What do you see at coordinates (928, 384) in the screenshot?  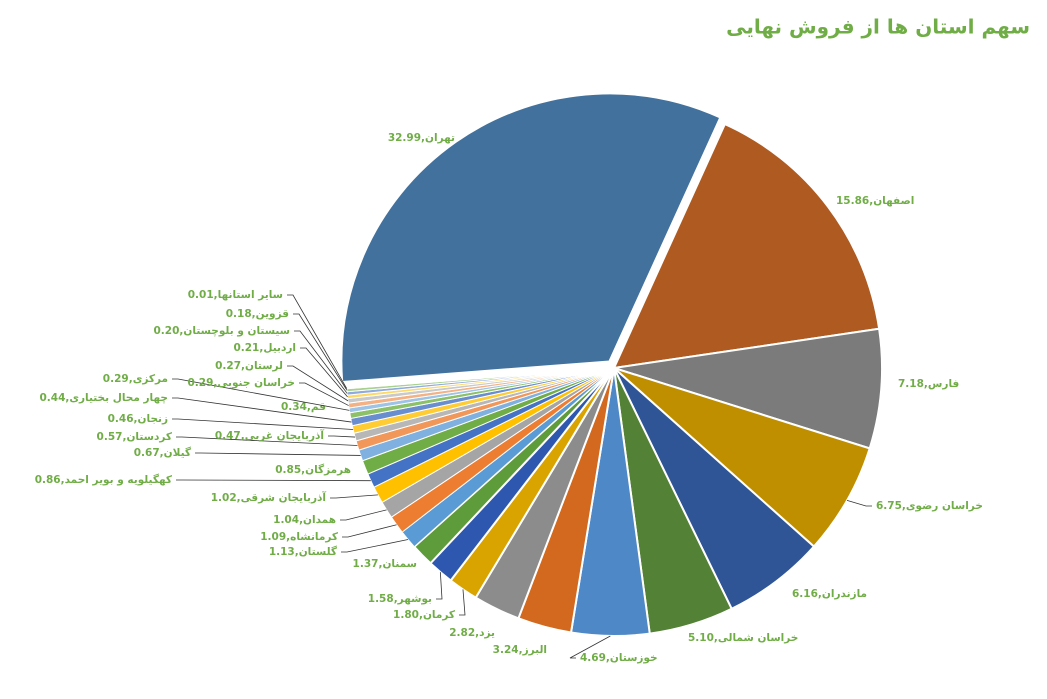 I see `data-label: فارس,7.18` at bounding box center [928, 384].